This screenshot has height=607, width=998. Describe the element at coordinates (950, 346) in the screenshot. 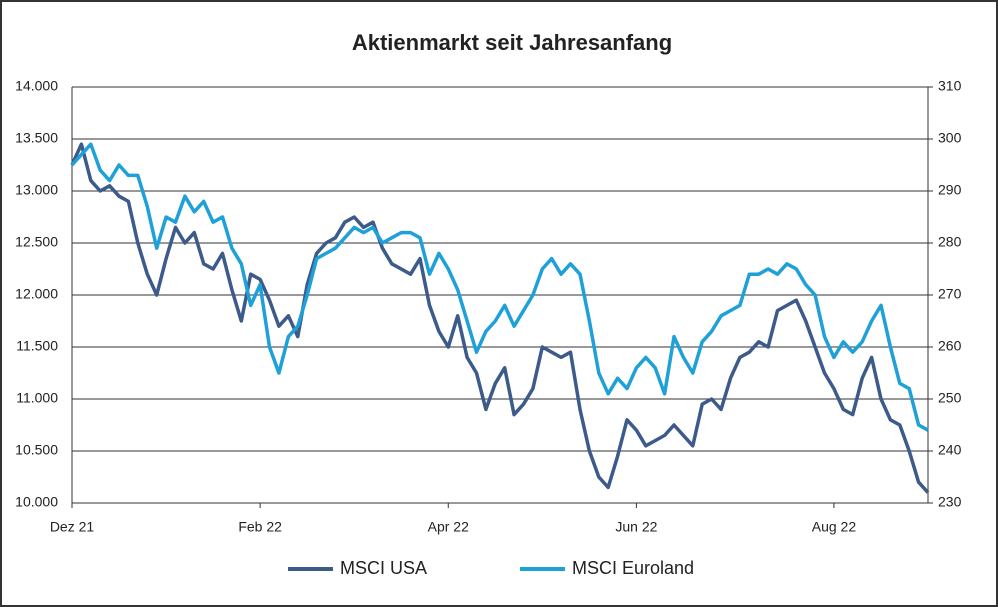

I see `y2-tick-label: 260` at that location.